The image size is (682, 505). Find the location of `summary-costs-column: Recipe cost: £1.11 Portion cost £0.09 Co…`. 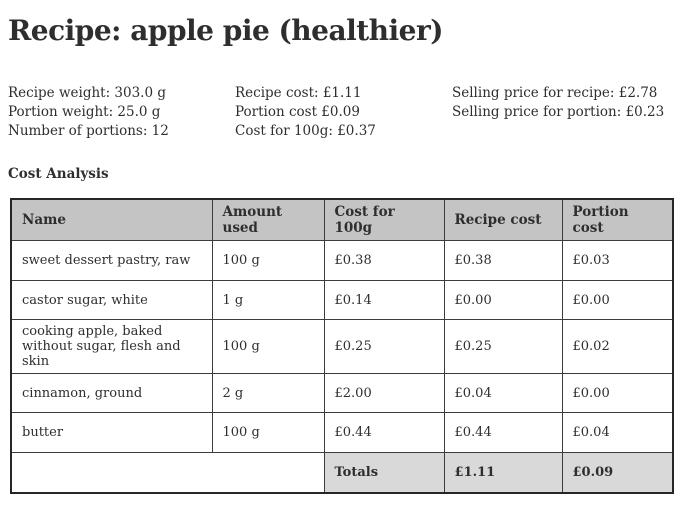

summary-costs-column: Recipe cost: £1.11 Portion cost £0.09 Co… is located at coordinates (305, 112).